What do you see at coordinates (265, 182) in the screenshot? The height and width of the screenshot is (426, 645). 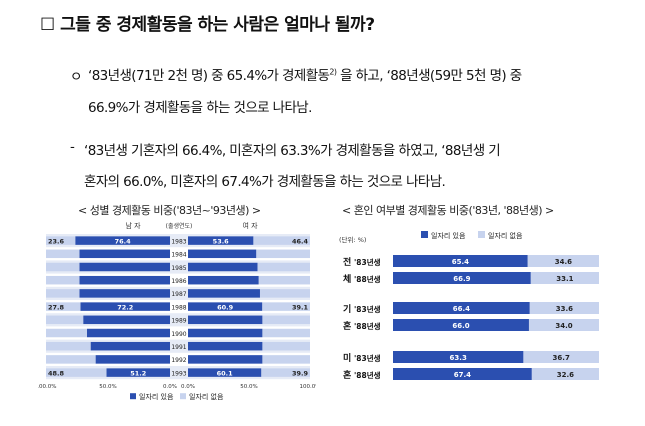 I see `bullet2-line2: 혼자의 66.0%, 미혼자의 67.4%가 경제활동을 하는 것으로 나타남.` at bounding box center [265, 182].